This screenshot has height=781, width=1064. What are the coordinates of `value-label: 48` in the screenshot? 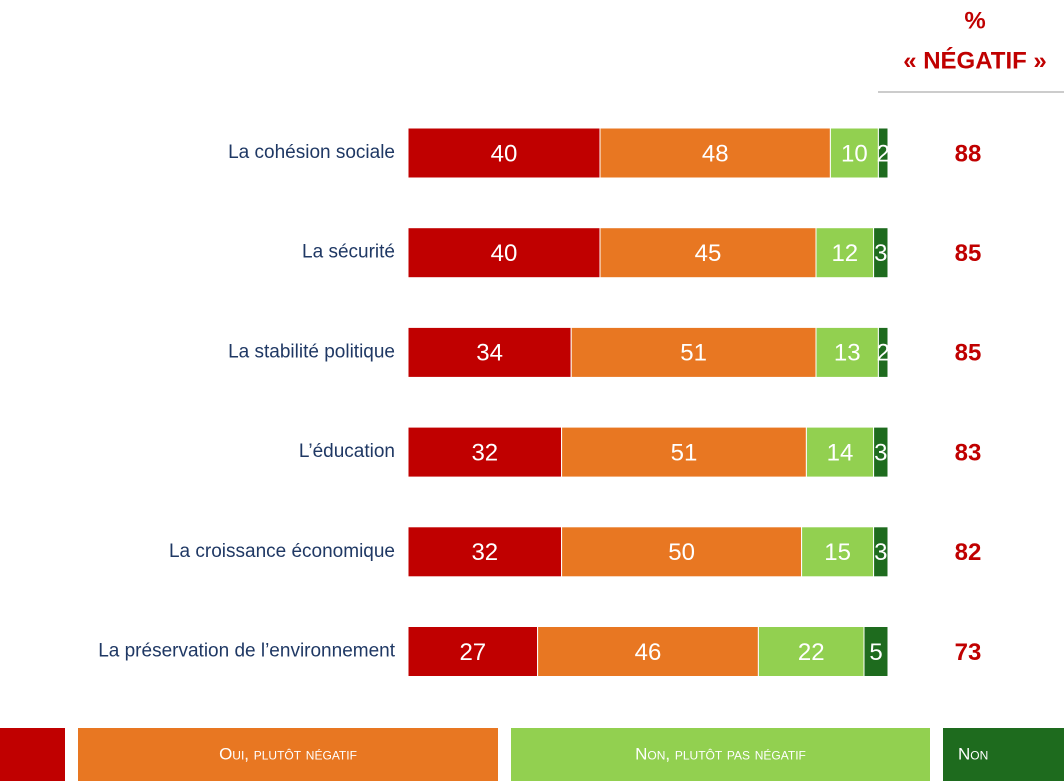 It's located at (715, 153).